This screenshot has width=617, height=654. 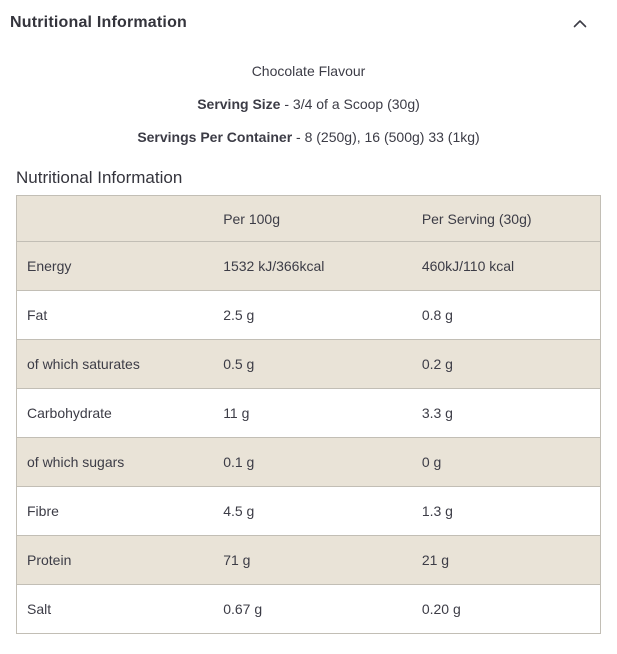 What do you see at coordinates (511, 413) in the screenshot?
I see `row-per-serving: 3.3 g` at bounding box center [511, 413].